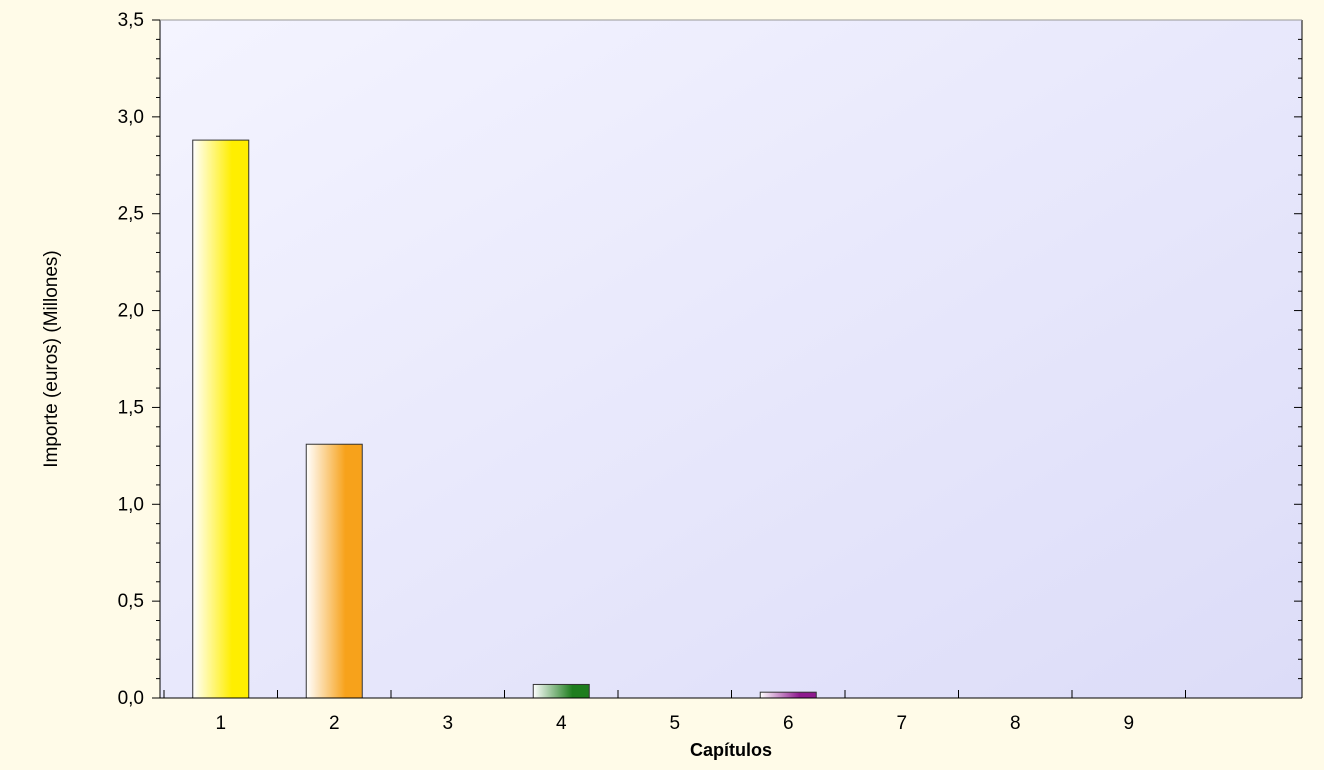 The width and height of the screenshot is (1324, 770). What do you see at coordinates (131, 407) in the screenshot?
I see `y-tick-label: 1,5` at bounding box center [131, 407].